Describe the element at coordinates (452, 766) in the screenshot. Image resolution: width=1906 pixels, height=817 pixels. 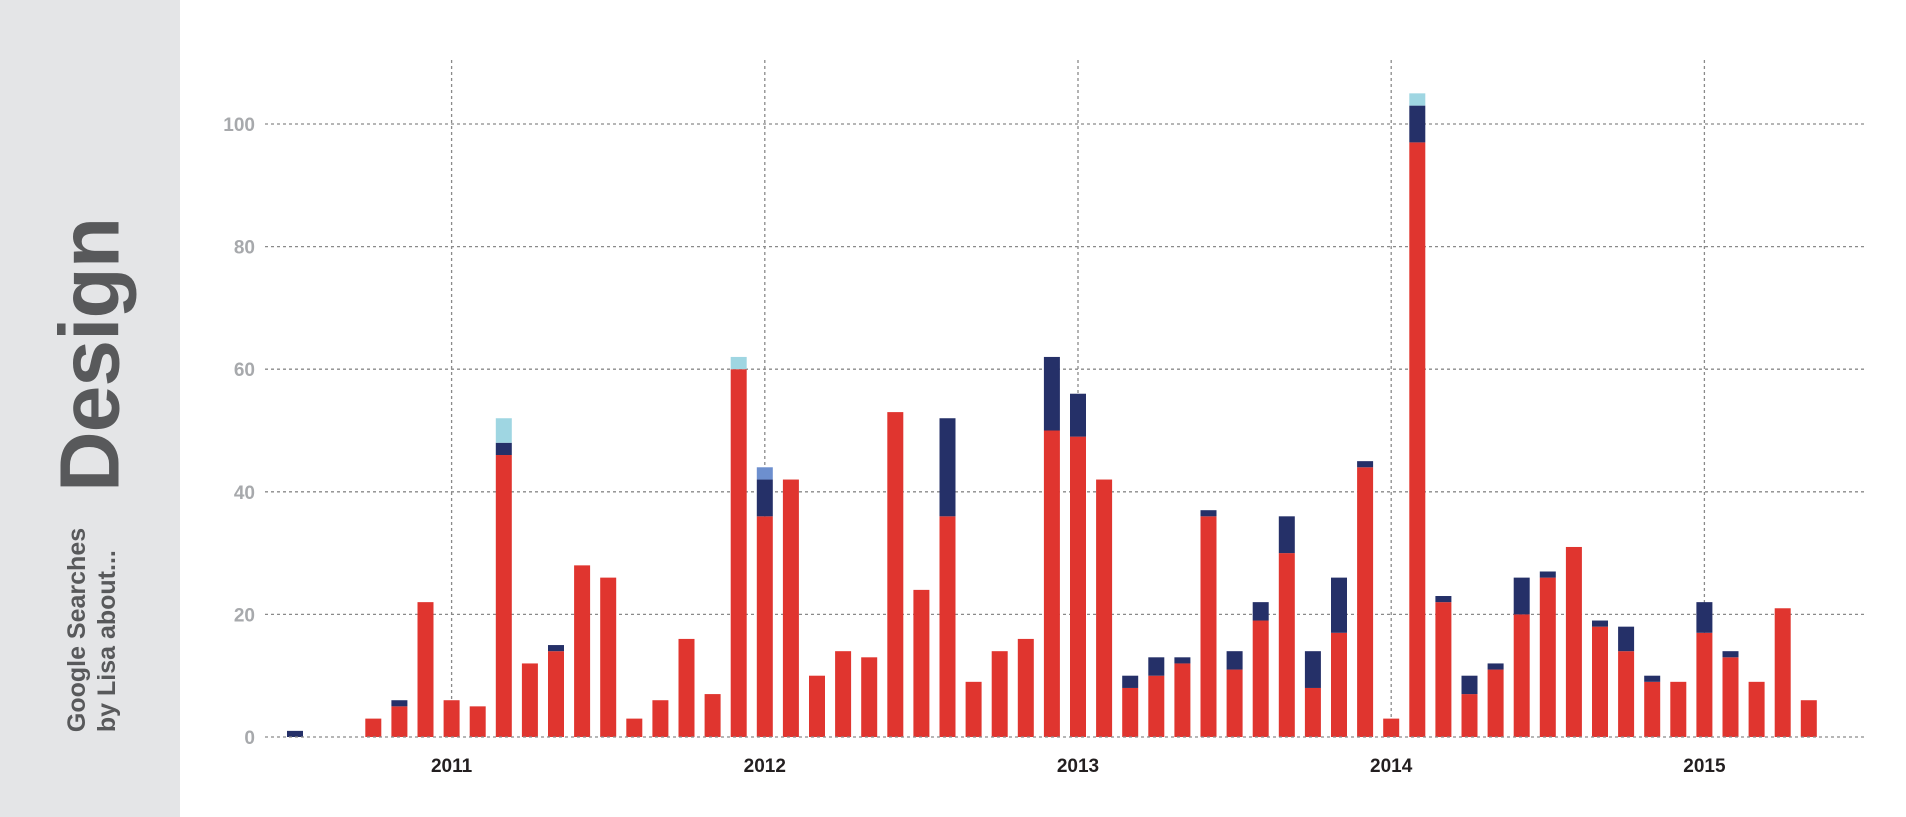
I see `x-tick-label: 2011` at that location.